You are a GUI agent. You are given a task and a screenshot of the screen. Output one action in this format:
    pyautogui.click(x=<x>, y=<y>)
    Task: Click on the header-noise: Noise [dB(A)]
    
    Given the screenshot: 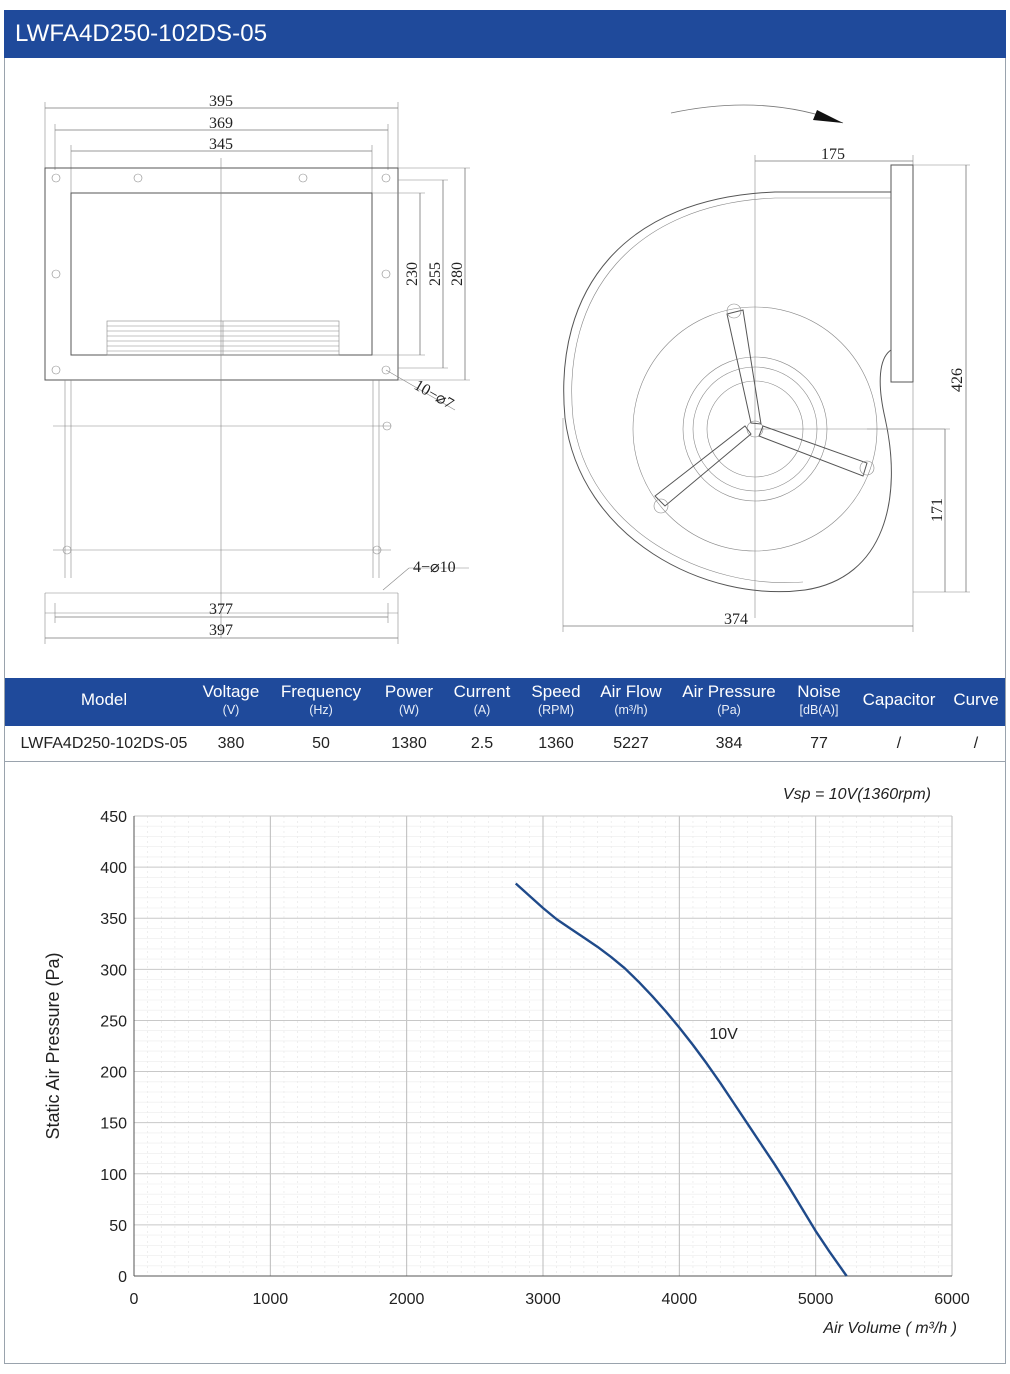 What is the action you would take?
    pyautogui.click(x=819, y=699)
    